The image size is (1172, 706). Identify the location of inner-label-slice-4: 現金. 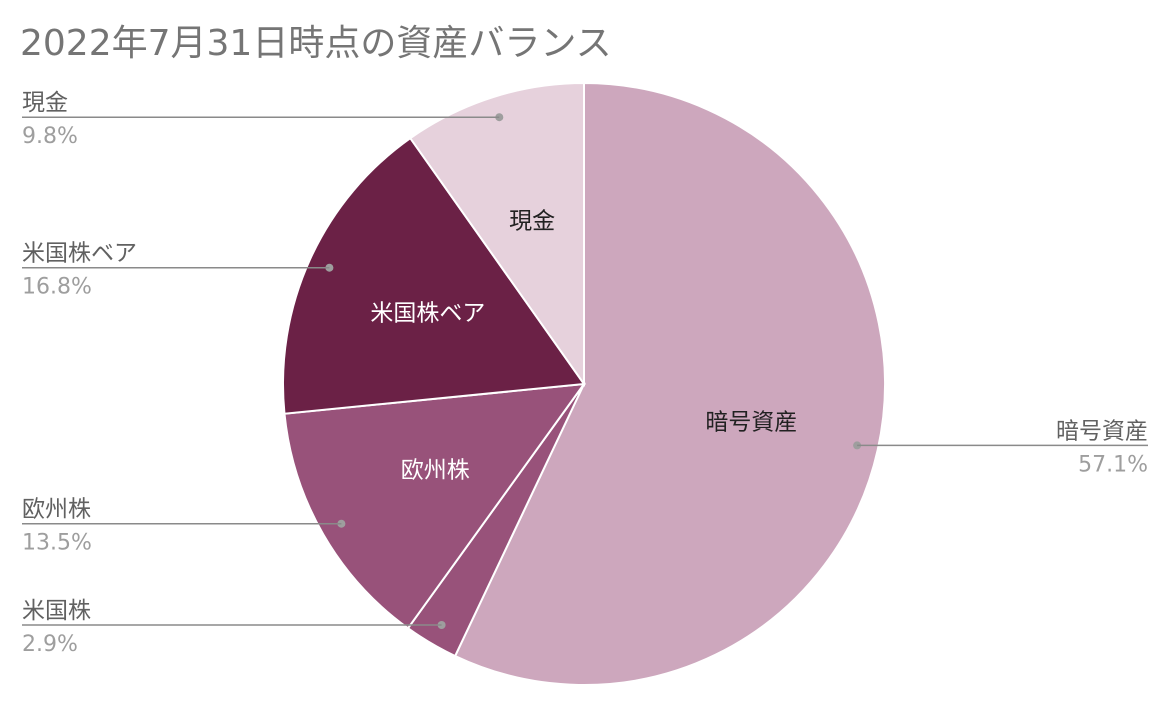
(532, 222).